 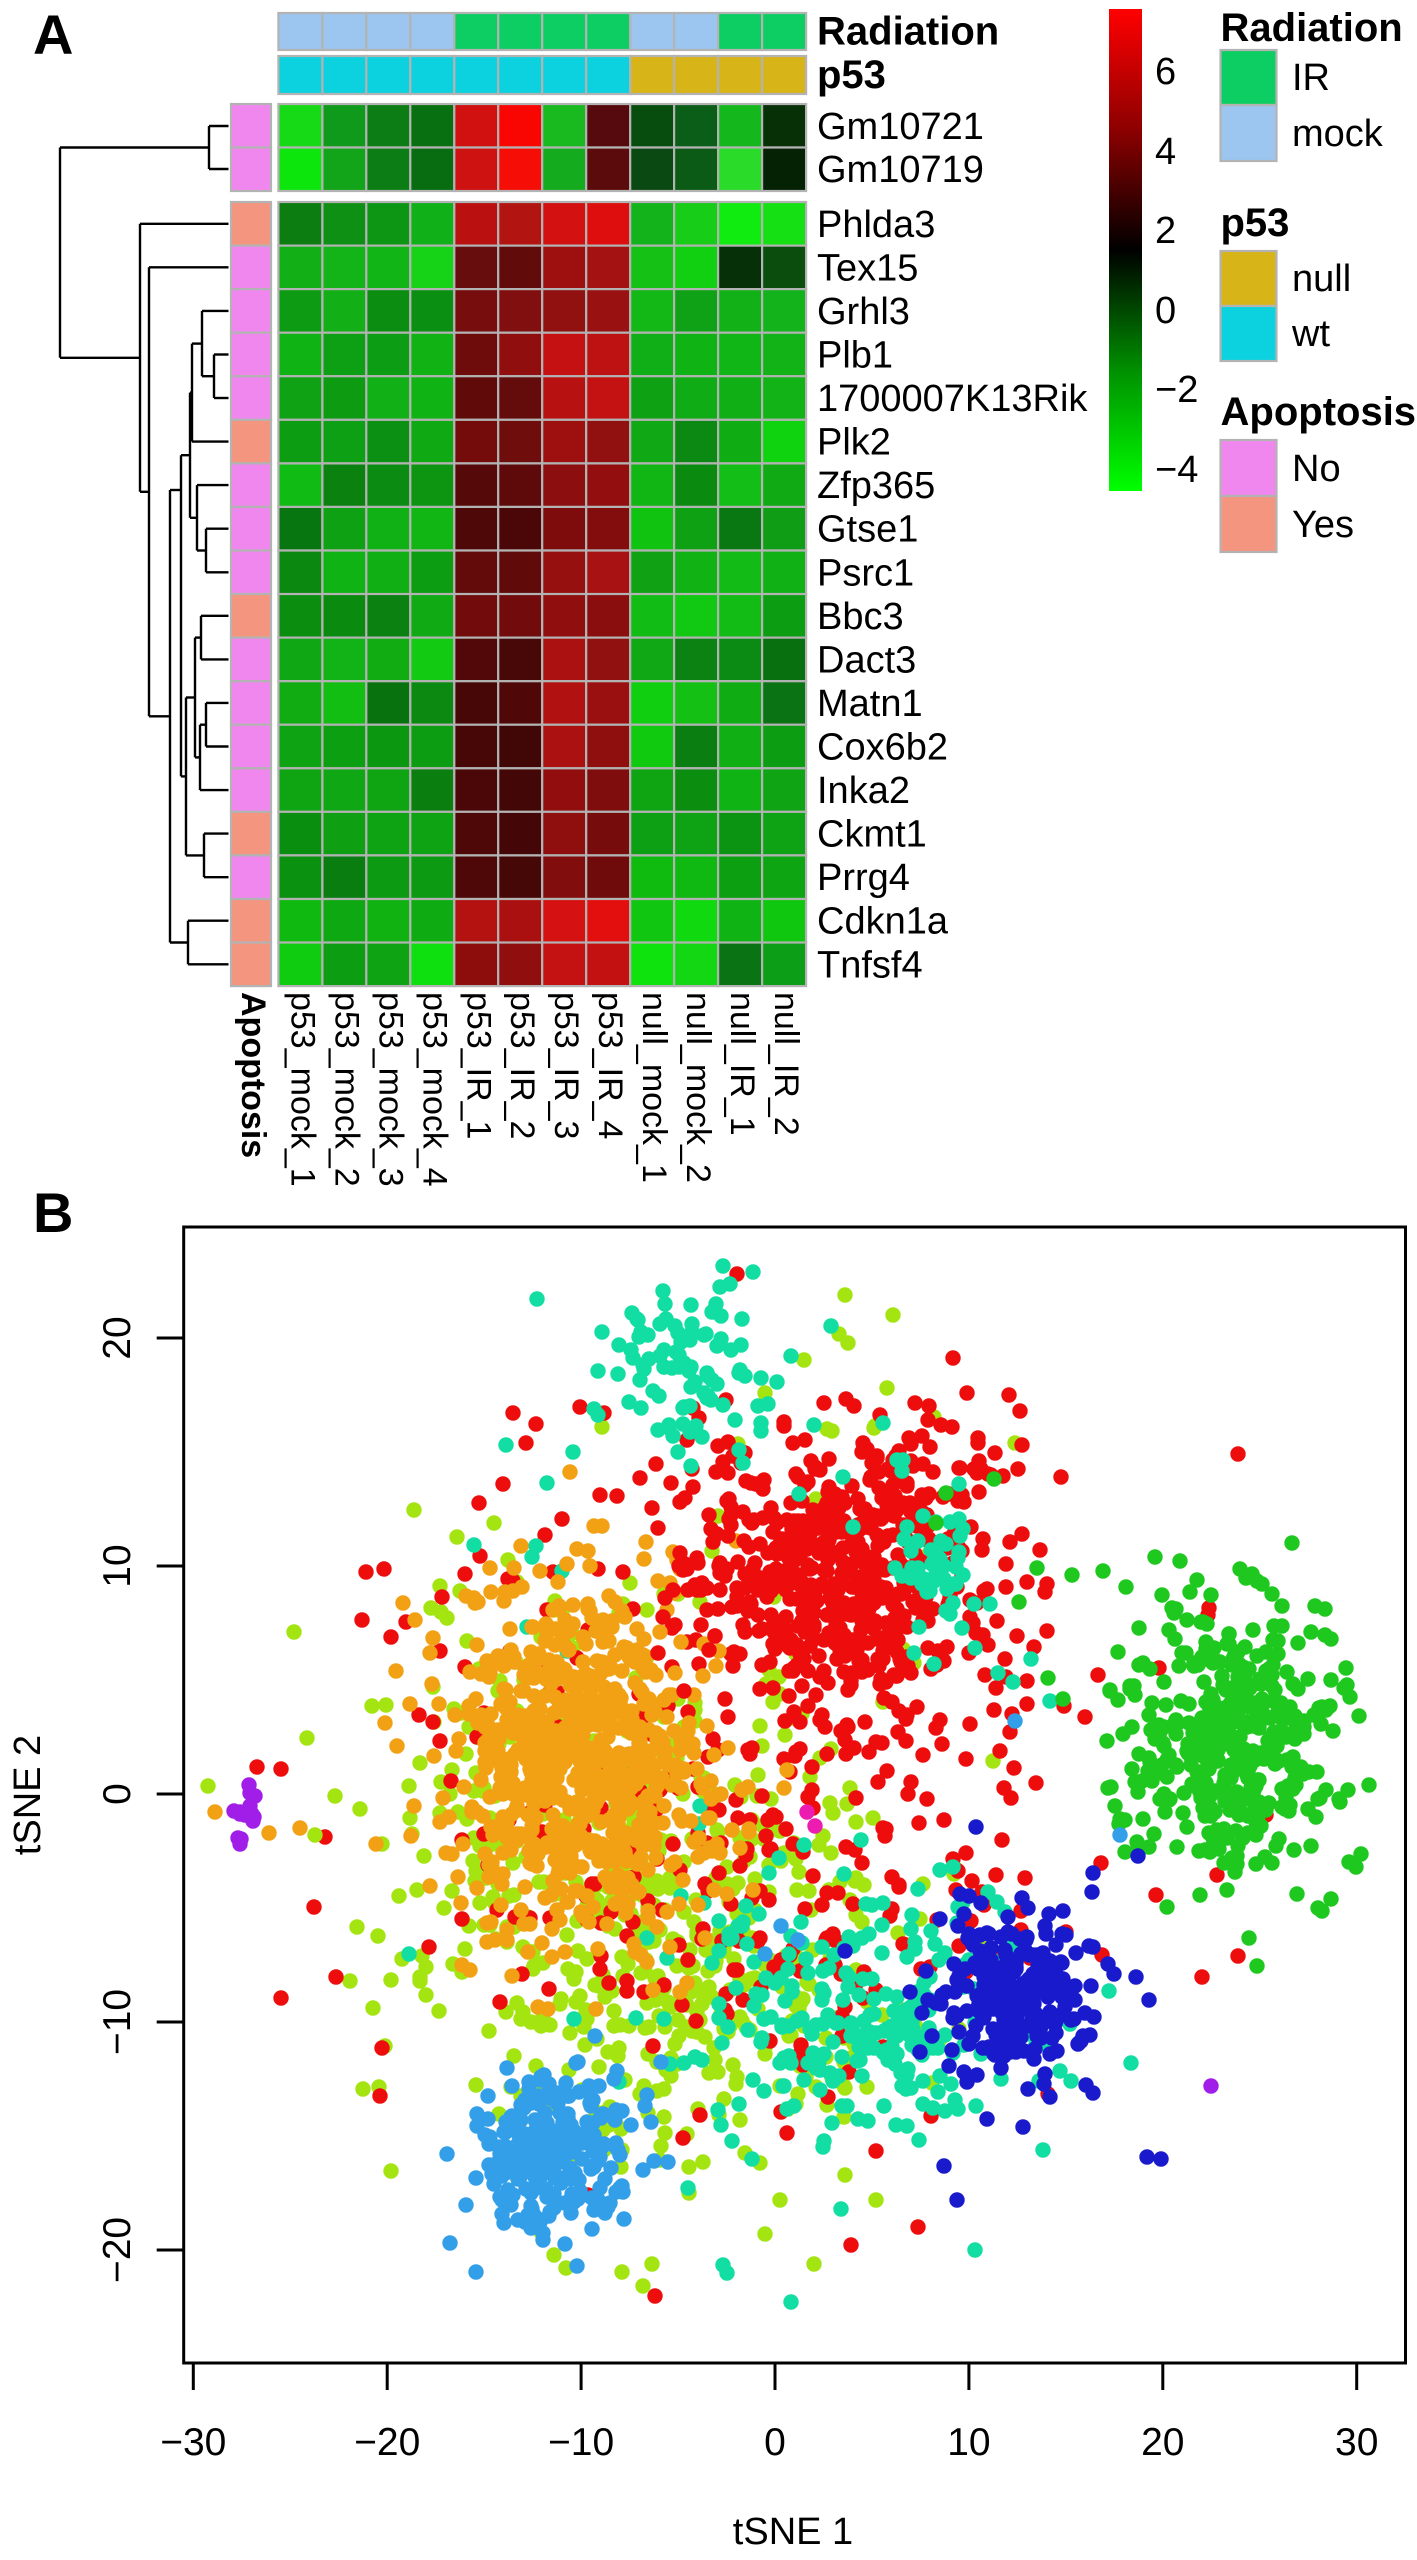 I want to click on svg-text: Gtse1, so click(x=867, y=530).